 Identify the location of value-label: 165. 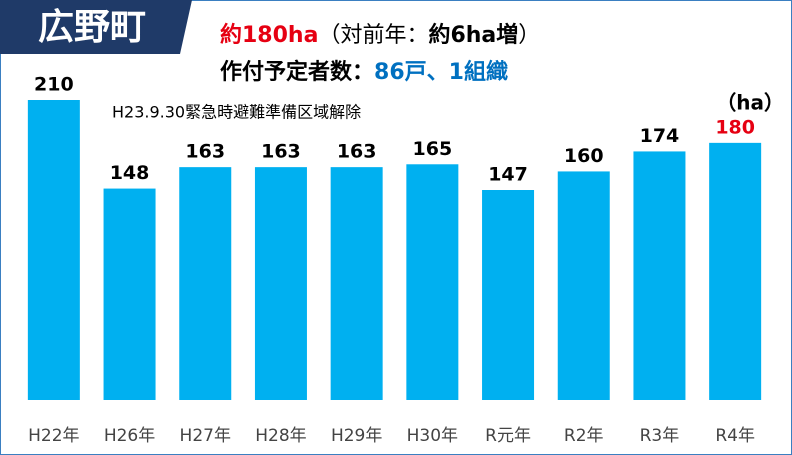
(433, 149).